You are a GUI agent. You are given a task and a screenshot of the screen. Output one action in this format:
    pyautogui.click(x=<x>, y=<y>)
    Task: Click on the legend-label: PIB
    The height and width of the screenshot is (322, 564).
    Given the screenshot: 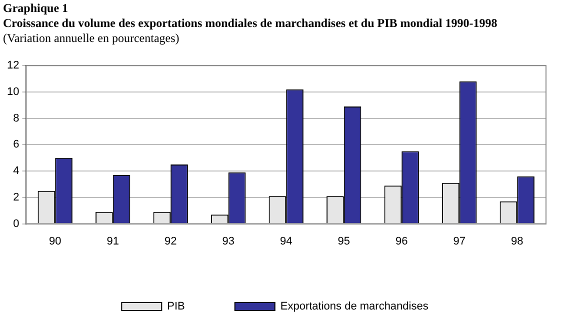 What is the action you would take?
    pyautogui.click(x=176, y=306)
    